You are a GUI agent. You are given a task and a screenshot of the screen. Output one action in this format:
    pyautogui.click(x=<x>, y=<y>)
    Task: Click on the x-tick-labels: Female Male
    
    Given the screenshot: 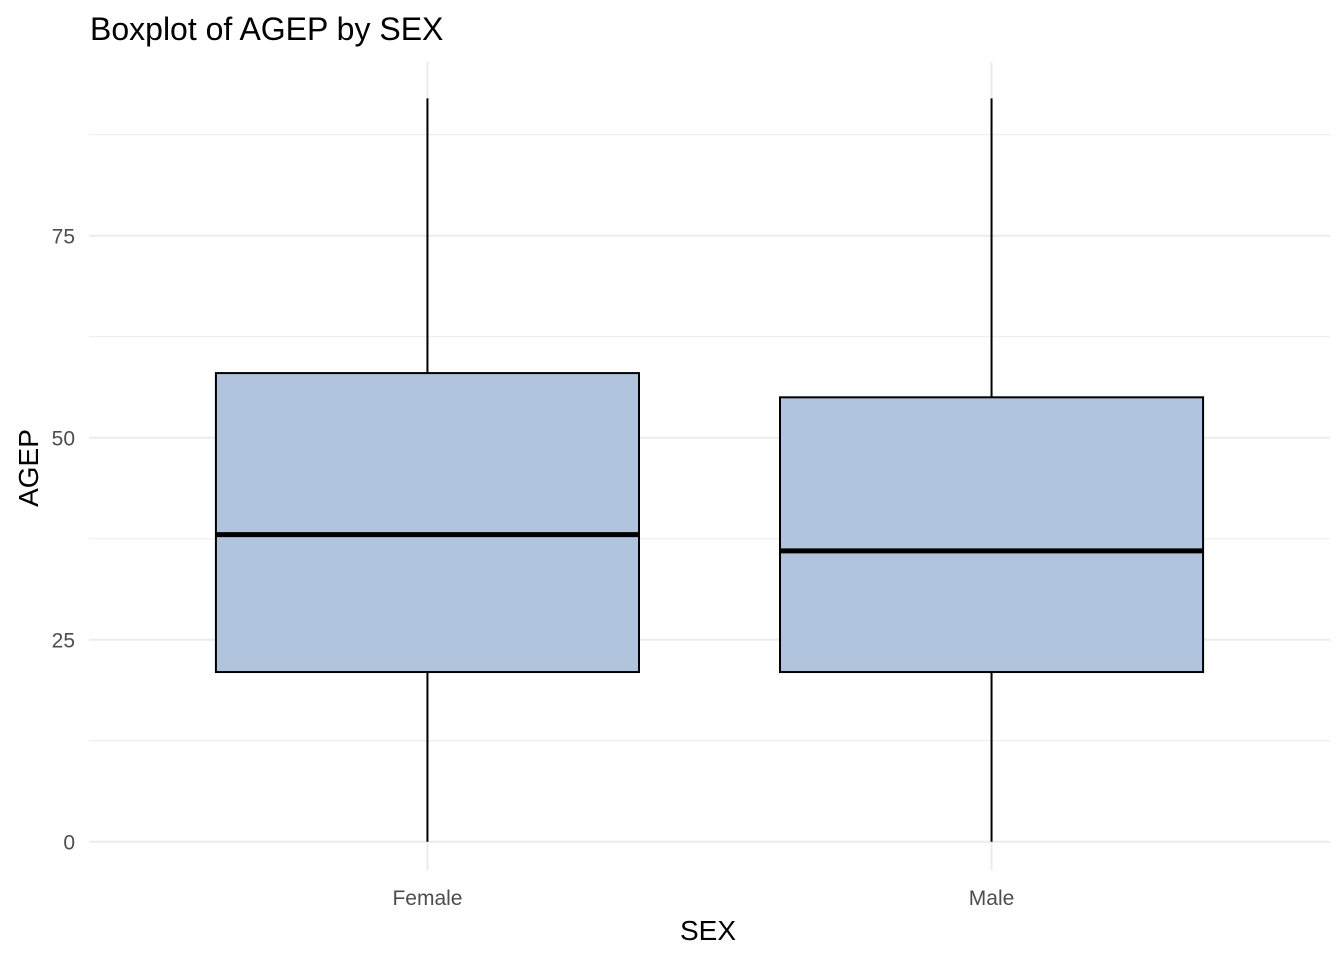 What is the action you would take?
    pyautogui.click(x=703, y=898)
    